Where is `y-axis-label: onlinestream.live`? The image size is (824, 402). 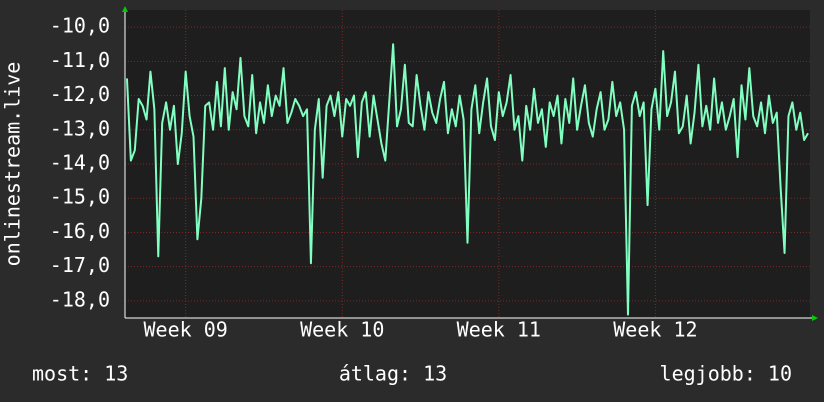 y-axis-label: onlinestream.live is located at coordinates (13, 164).